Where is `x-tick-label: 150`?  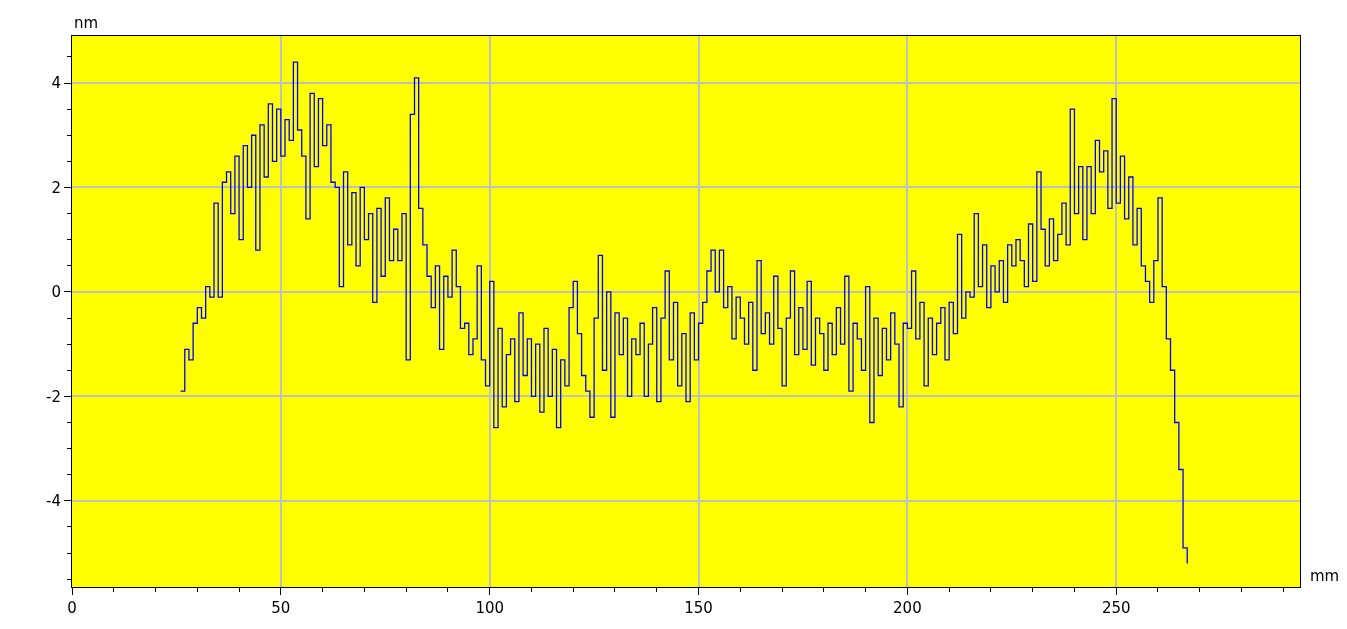 x-tick-label: 150 is located at coordinates (698, 608).